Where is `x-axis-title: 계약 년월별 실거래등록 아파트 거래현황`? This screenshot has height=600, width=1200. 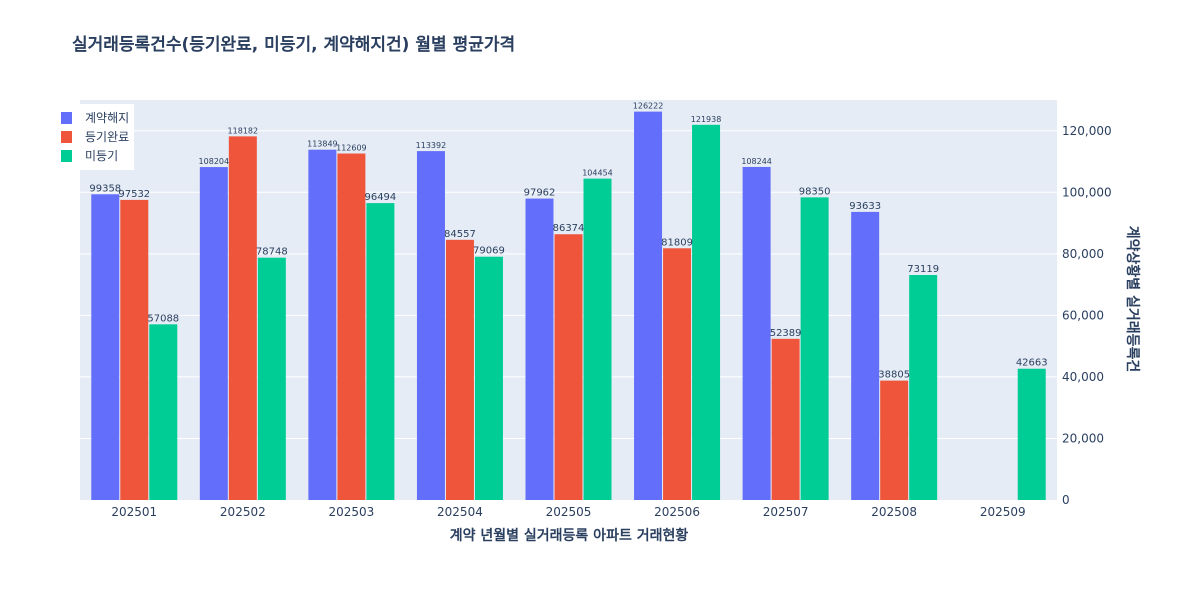 x-axis-title: 계약 년월별 실거래등록 아파트 거래현황 is located at coordinates (569, 535).